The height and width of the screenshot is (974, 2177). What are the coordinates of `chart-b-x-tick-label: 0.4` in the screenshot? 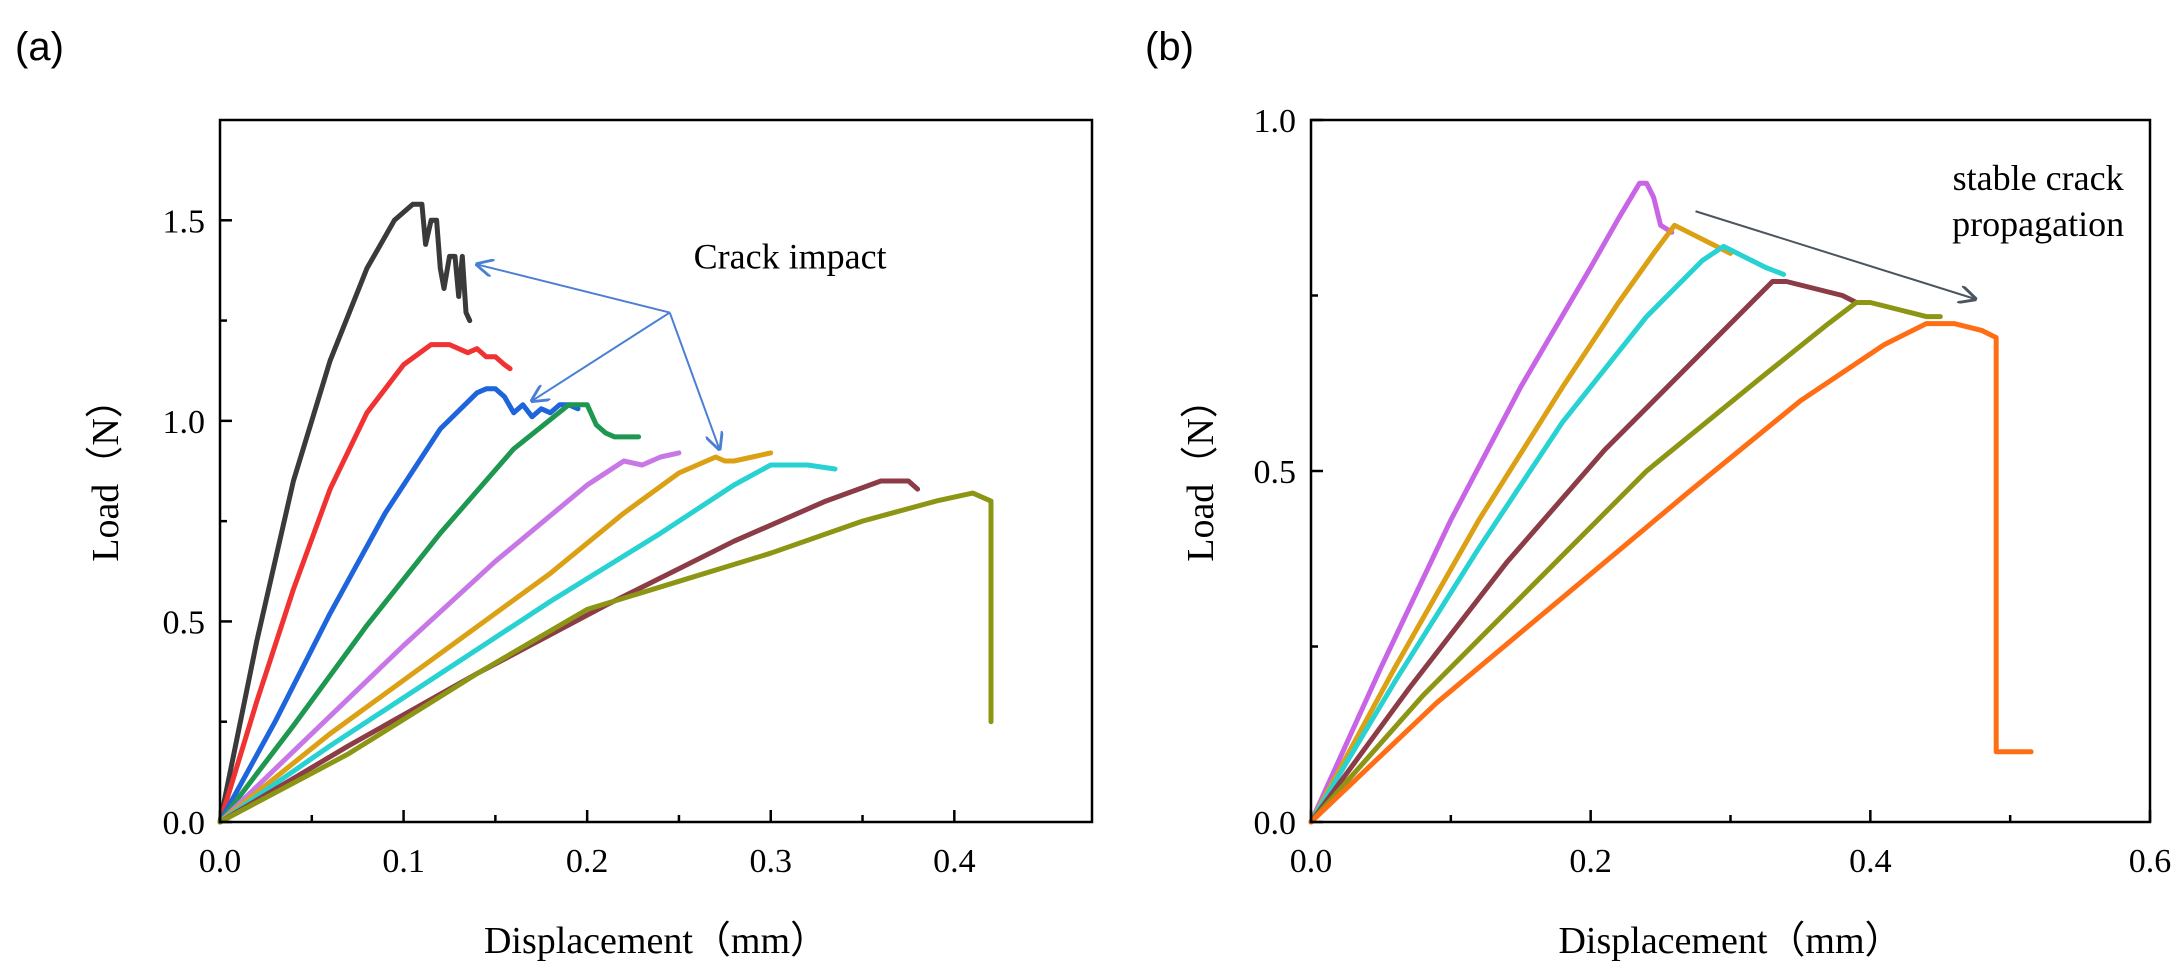 It's located at (1870, 861).